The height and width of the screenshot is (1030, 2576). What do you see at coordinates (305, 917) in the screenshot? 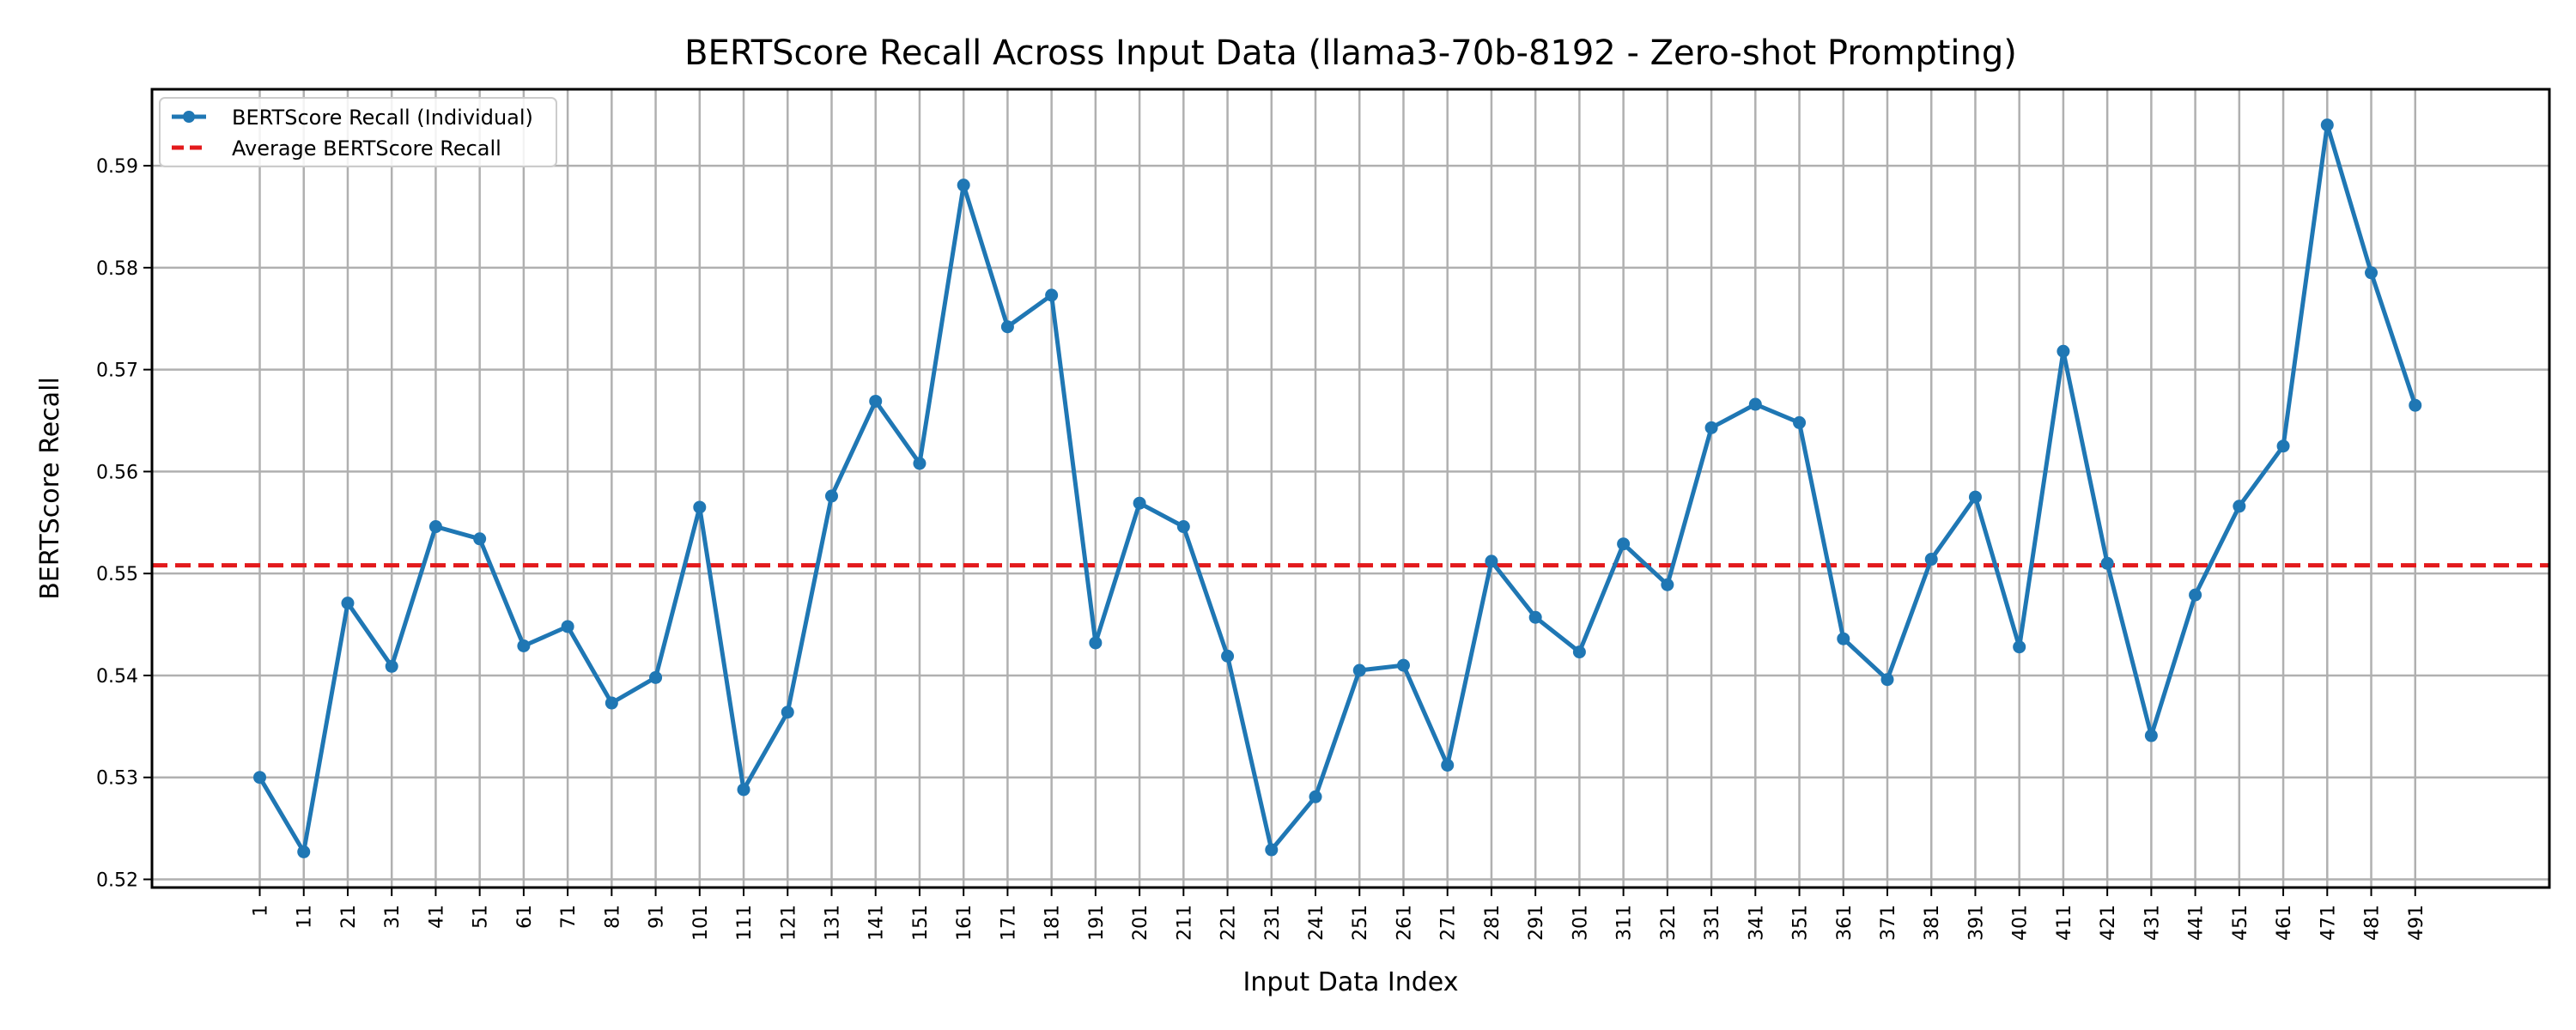
I see `x-tick-label: 11` at bounding box center [305, 917].